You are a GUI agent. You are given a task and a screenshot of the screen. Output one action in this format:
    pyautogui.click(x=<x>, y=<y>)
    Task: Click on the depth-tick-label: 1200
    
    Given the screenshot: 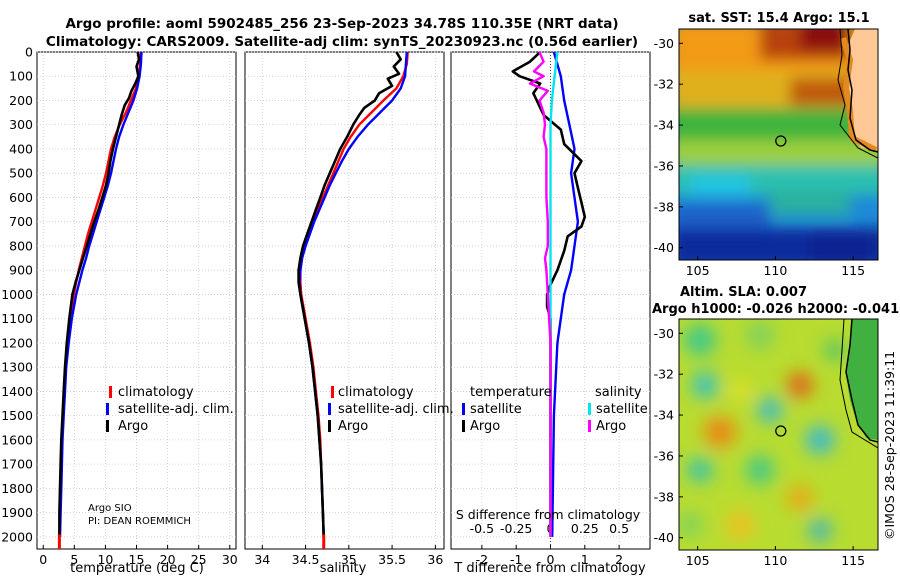 What is the action you would take?
    pyautogui.click(x=17, y=342)
    